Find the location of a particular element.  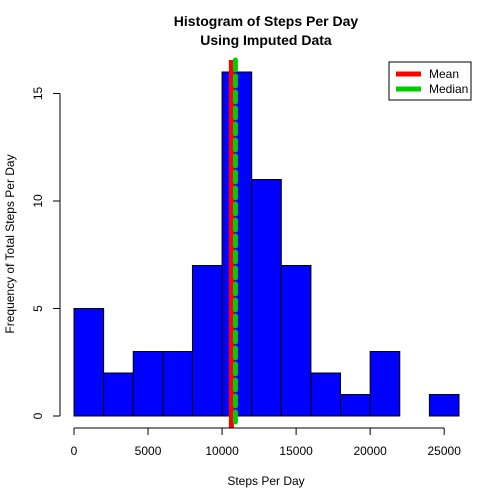

x-tick-label: 25000 is located at coordinates (445, 451).